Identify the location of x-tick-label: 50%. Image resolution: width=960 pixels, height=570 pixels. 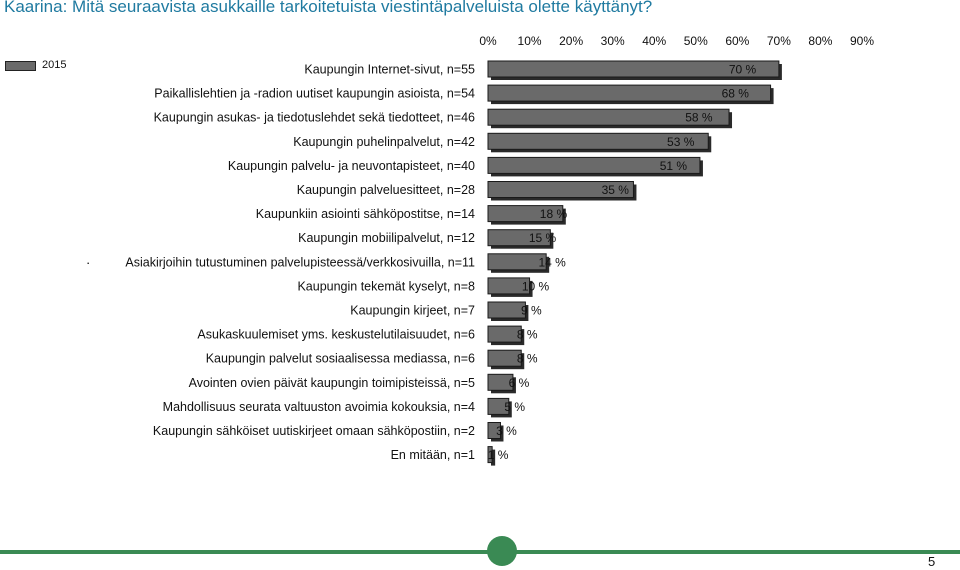
(696, 41).